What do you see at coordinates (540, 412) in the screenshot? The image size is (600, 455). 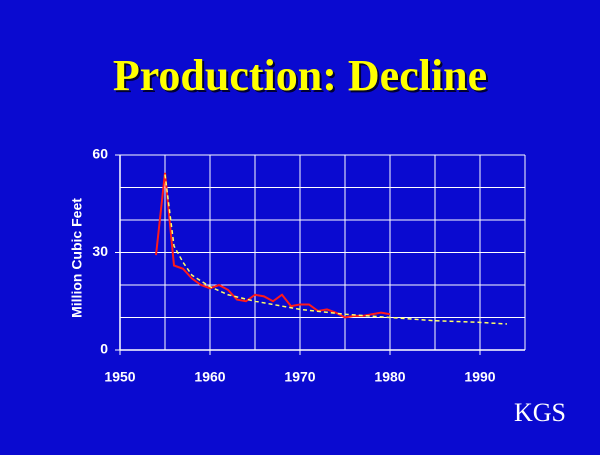 I see `logo: KGS` at bounding box center [540, 412].